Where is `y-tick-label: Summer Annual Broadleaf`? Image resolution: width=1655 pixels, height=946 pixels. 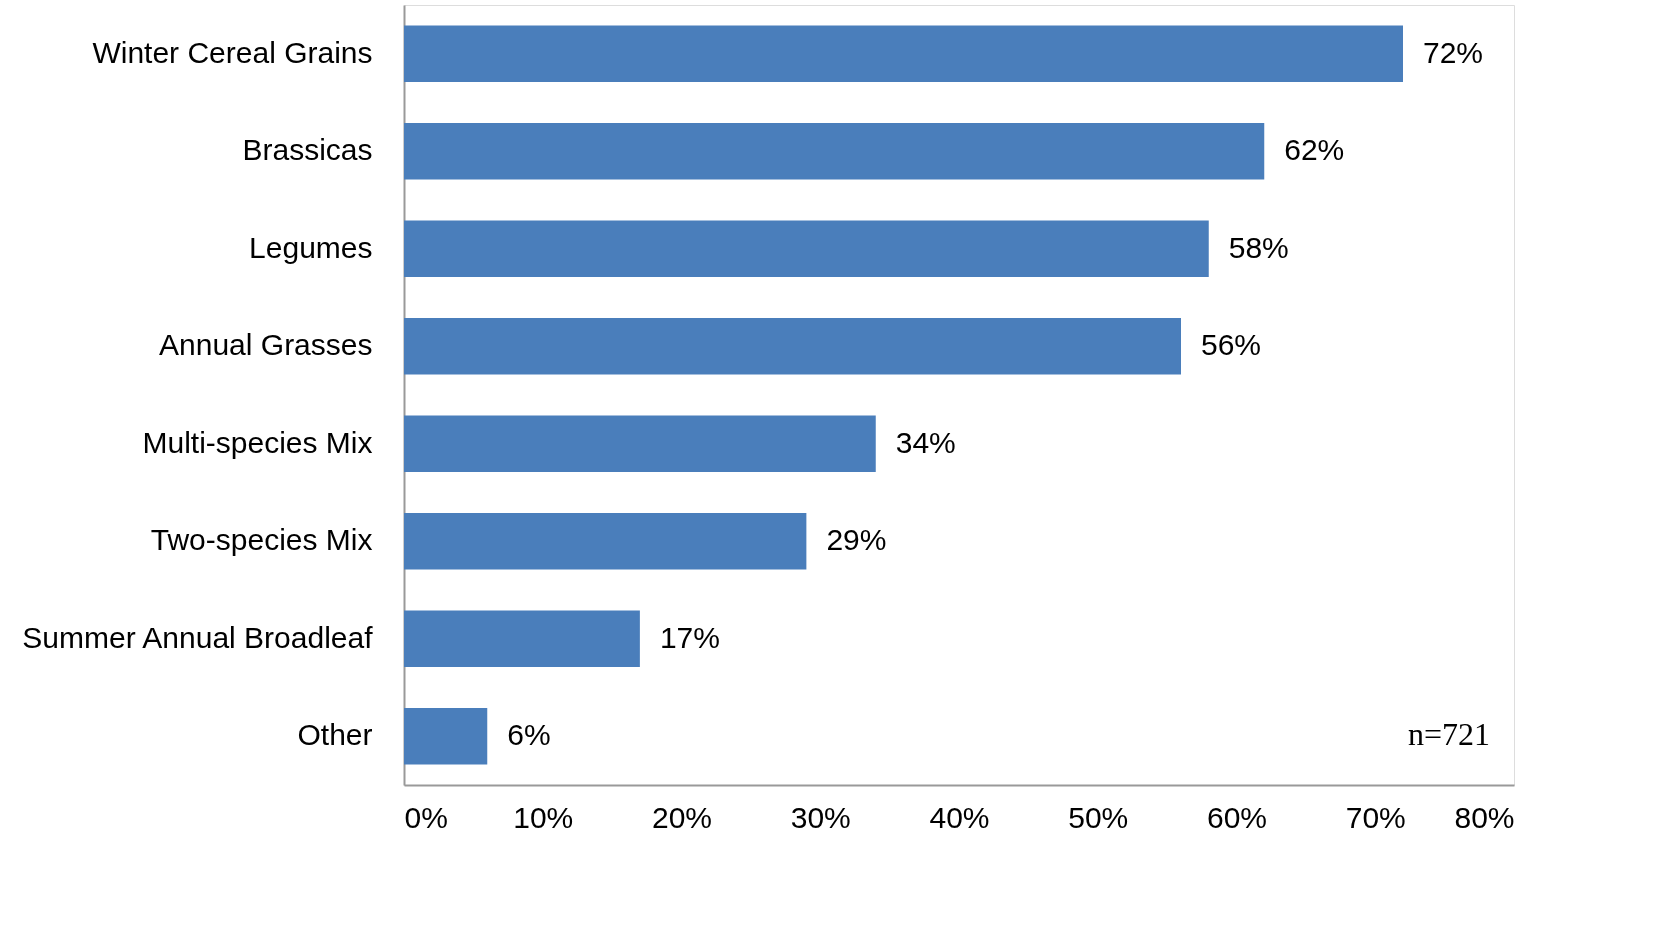 y-tick-label: Summer Annual Broadleaf is located at coordinates (198, 637).